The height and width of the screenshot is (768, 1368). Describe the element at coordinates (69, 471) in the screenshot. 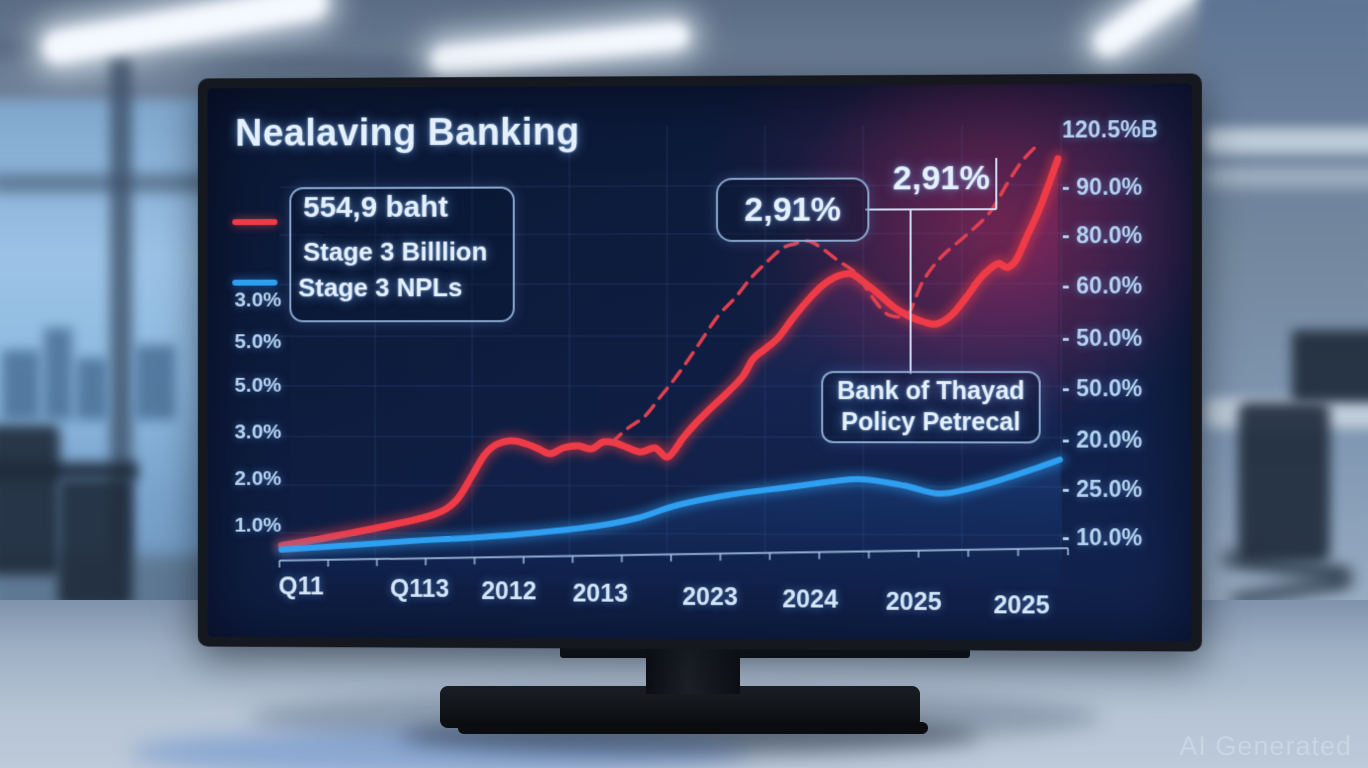

I see `meeting-table` at that location.